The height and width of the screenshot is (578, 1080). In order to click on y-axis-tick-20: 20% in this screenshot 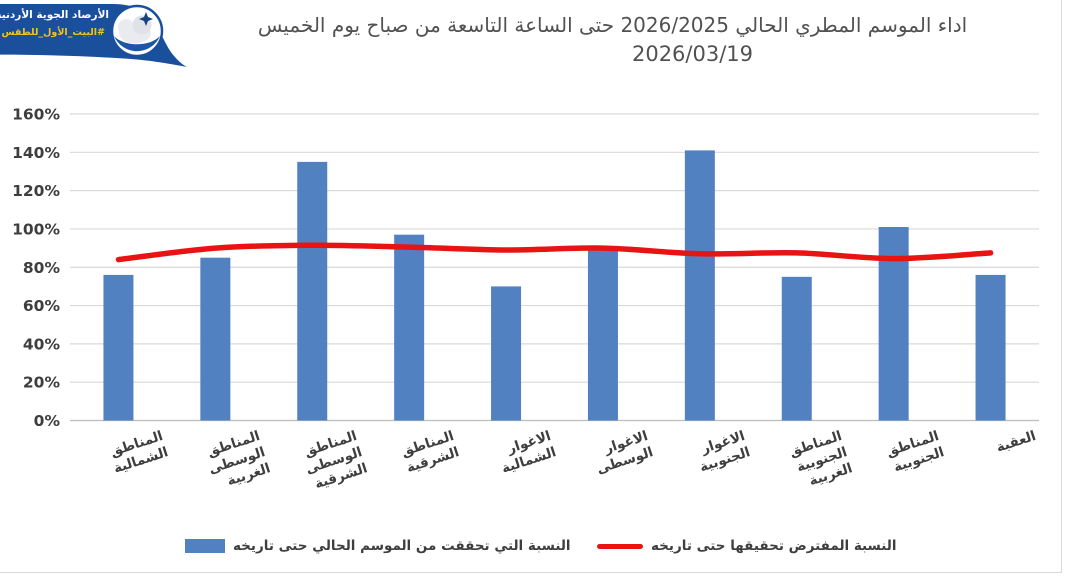, I will do `click(42, 383)`.